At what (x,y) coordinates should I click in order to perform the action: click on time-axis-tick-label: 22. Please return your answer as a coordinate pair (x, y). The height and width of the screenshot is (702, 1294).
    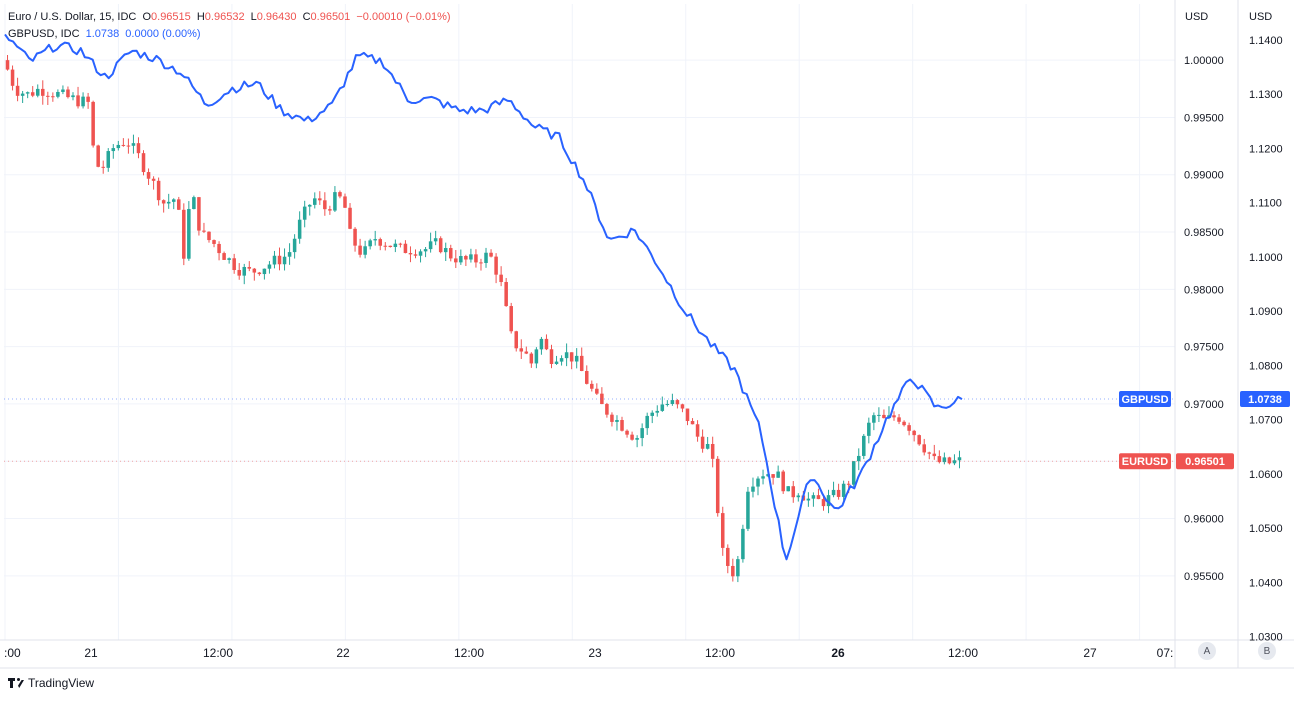
    Looking at the image, I should click on (343, 653).